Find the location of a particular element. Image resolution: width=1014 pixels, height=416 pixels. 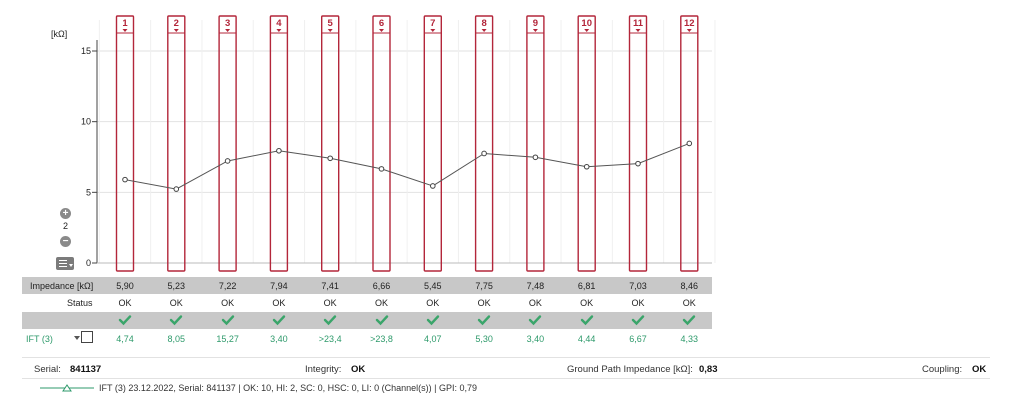

ift-value: 4,07 is located at coordinates (433, 339).